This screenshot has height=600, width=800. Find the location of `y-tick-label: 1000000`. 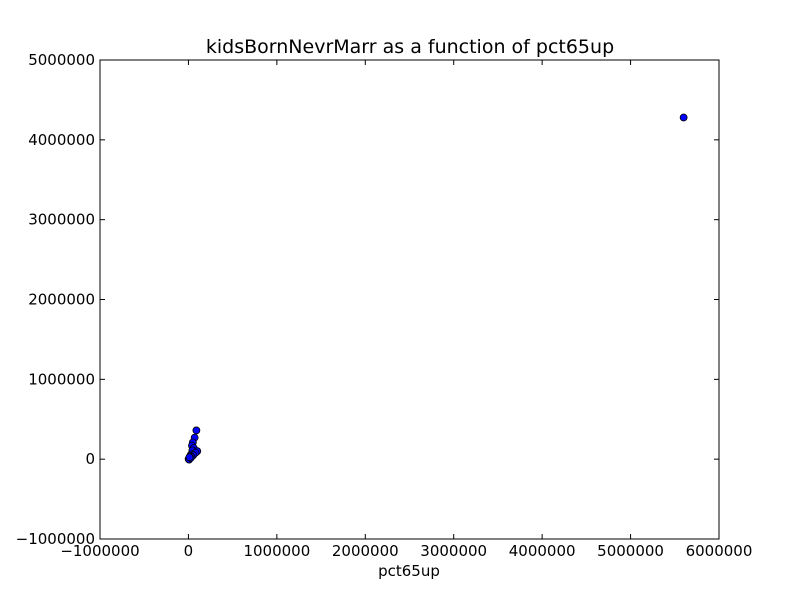

y-tick-label: 1000000 is located at coordinates (61, 379).